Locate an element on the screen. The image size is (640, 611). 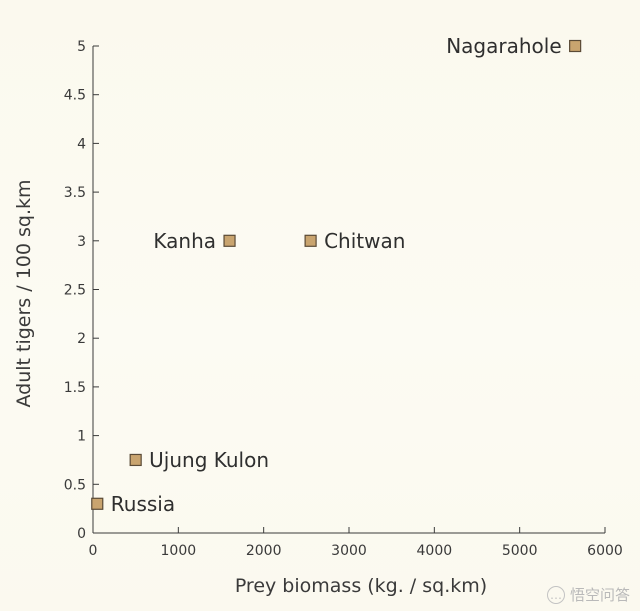
y-tick-label: 1 is located at coordinates (81, 437).